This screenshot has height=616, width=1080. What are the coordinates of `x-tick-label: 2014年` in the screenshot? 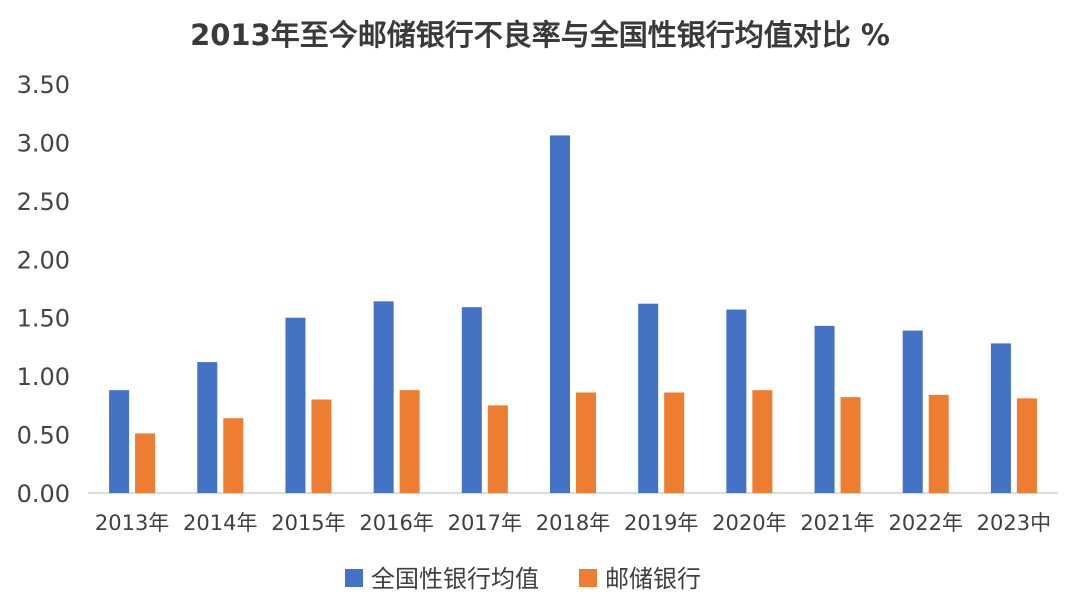 It's located at (220, 523).